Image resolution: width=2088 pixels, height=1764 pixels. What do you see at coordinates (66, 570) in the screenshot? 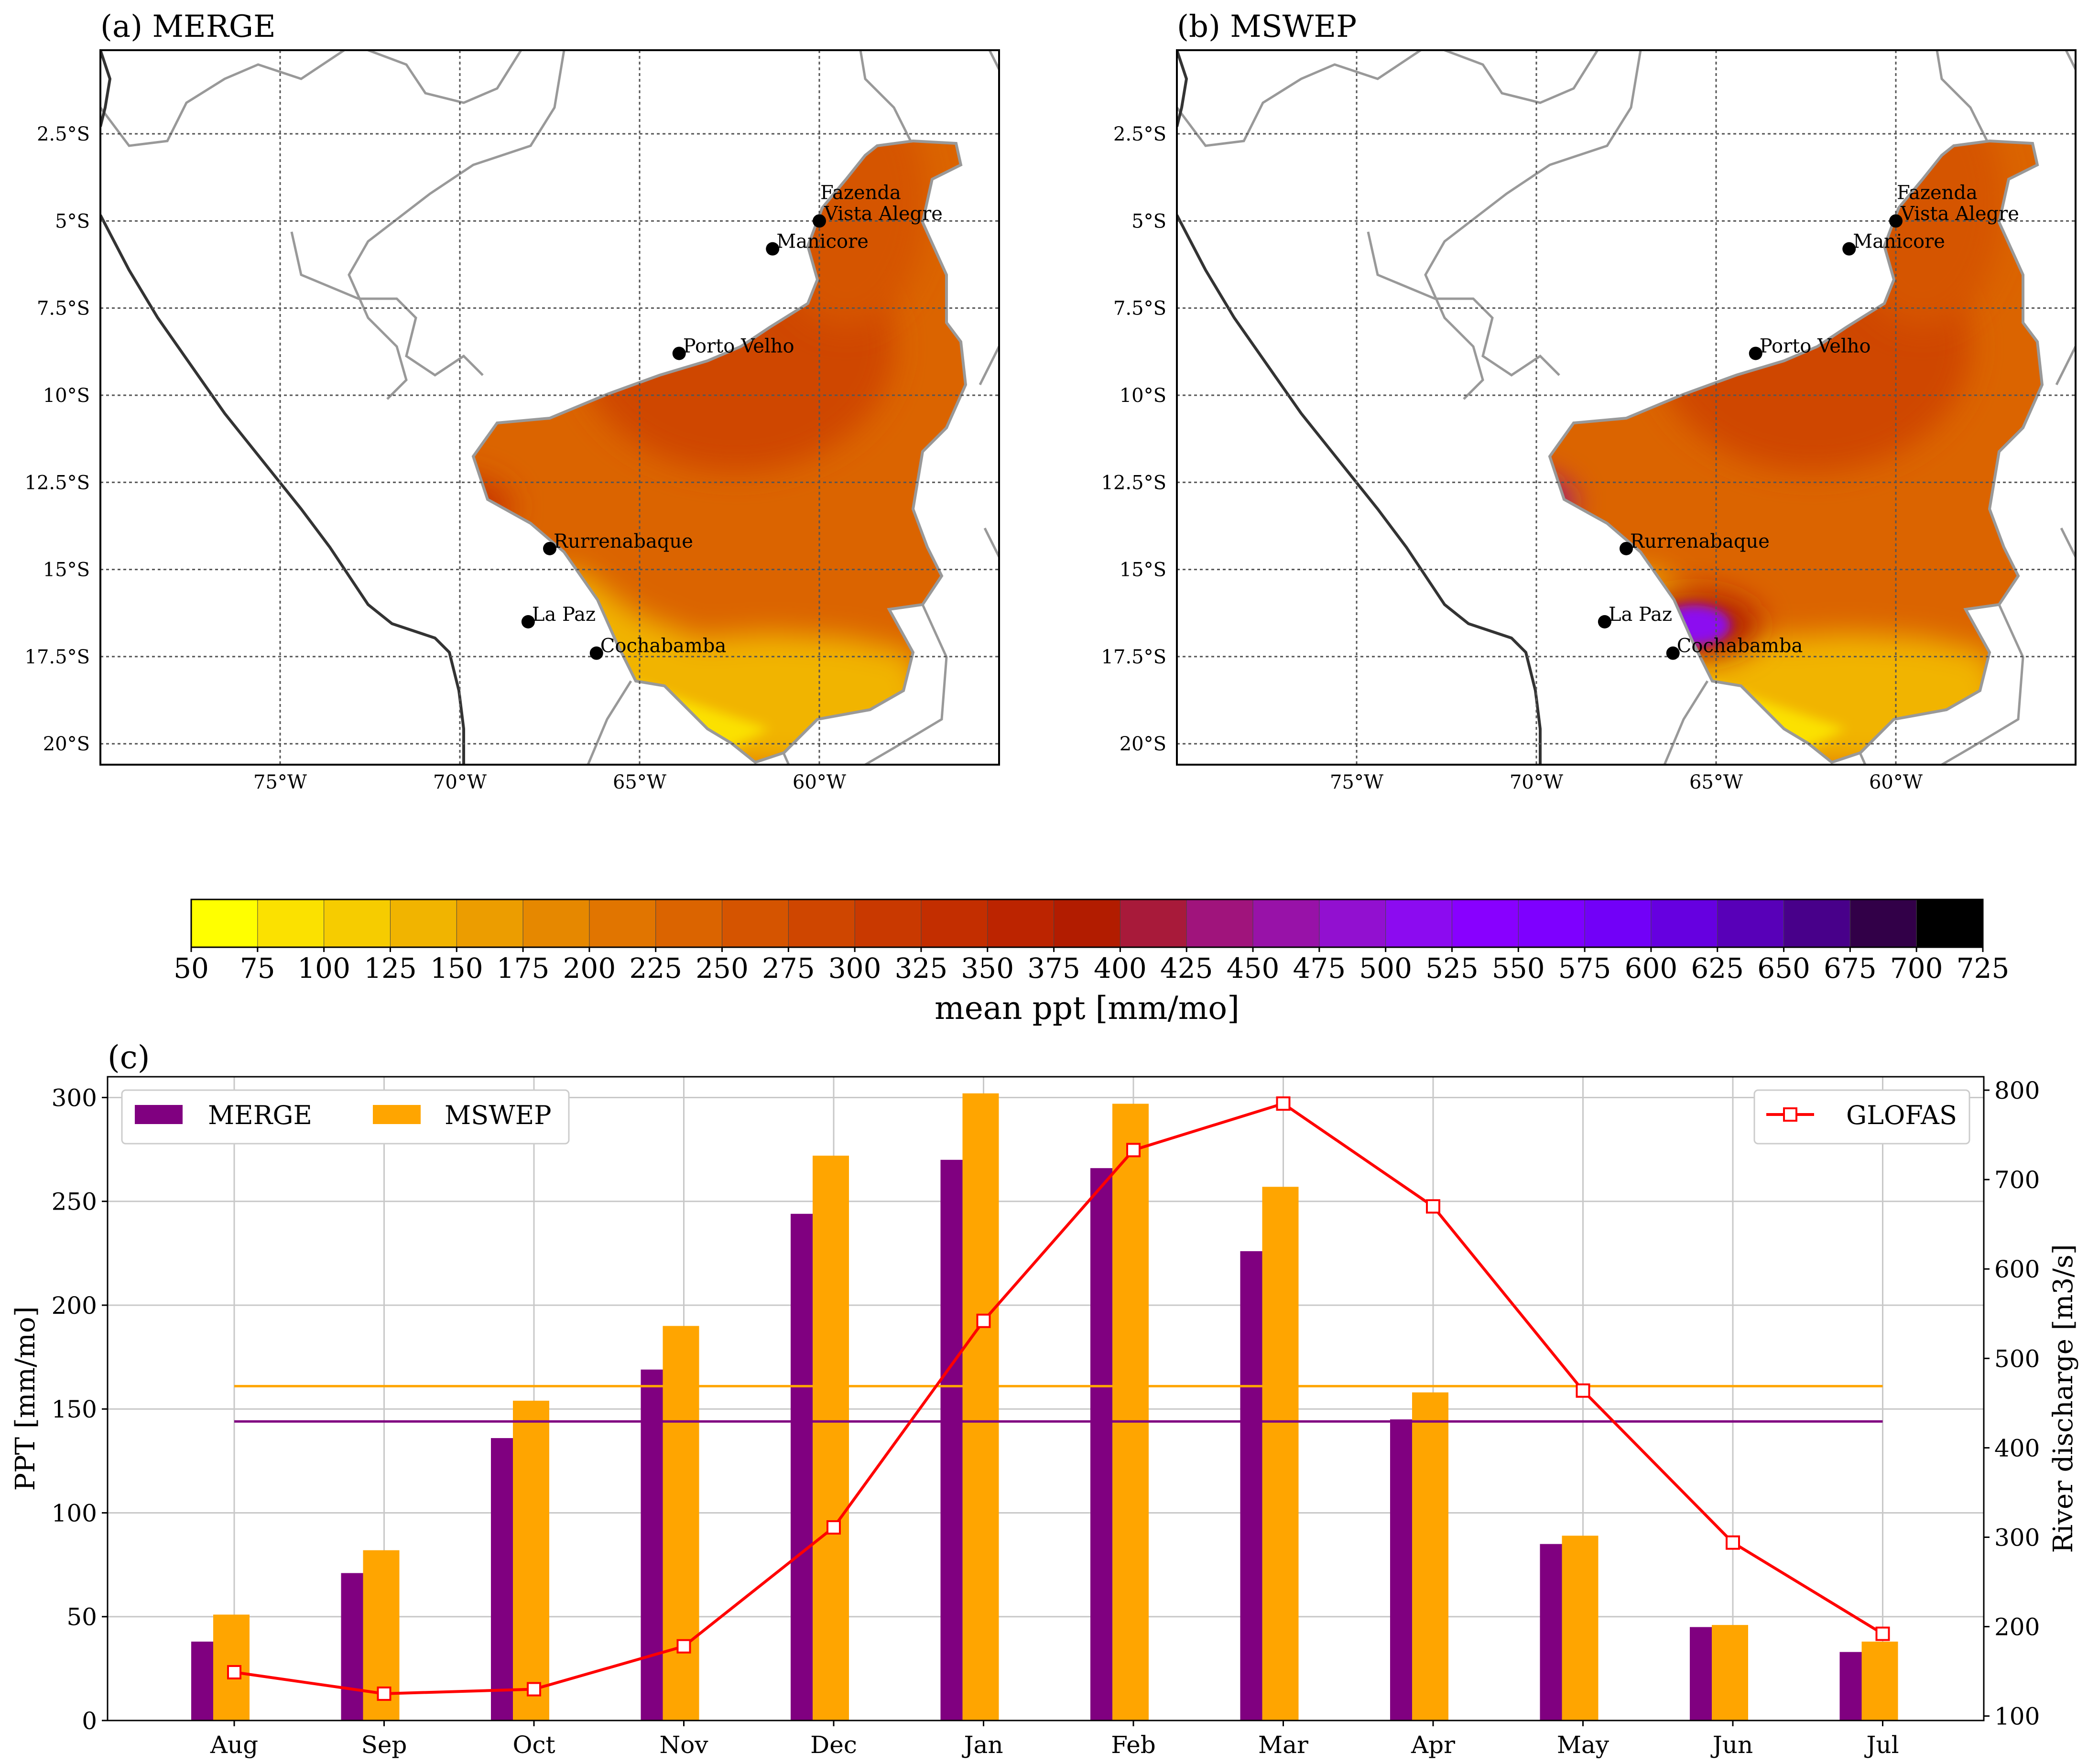
I see `lat-tick-label: 15°S` at bounding box center [66, 570].